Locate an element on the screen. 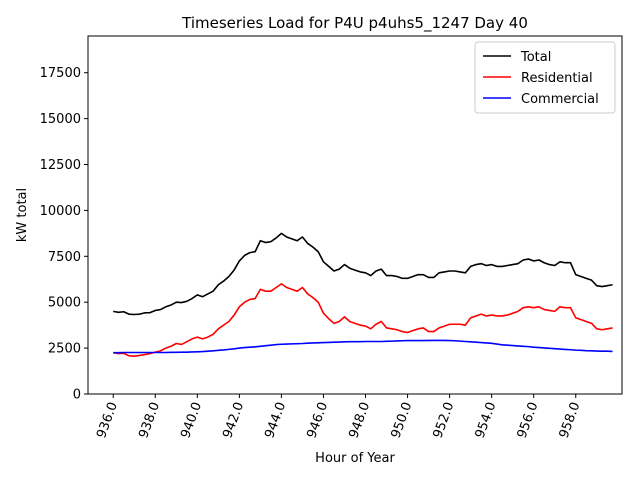  x-axis-label: Hour of Year is located at coordinates (355, 458).